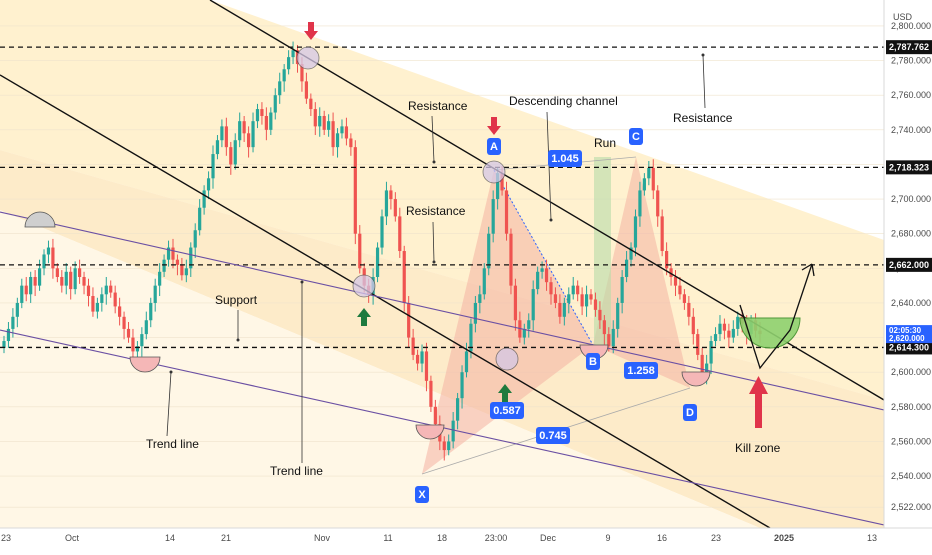 The image size is (932, 555). I want to click on point-x-tag: X, so click(422, 494).